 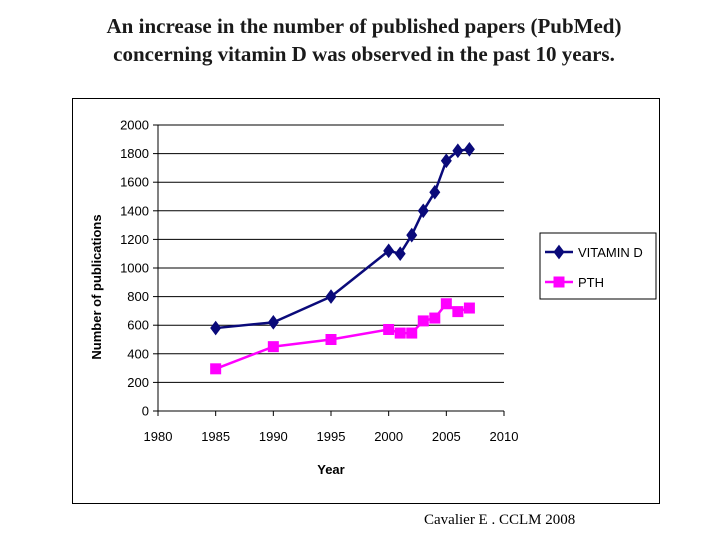 I want to click on citation: Cavalier E . CCLM 2008, so click(x=500, y=520).